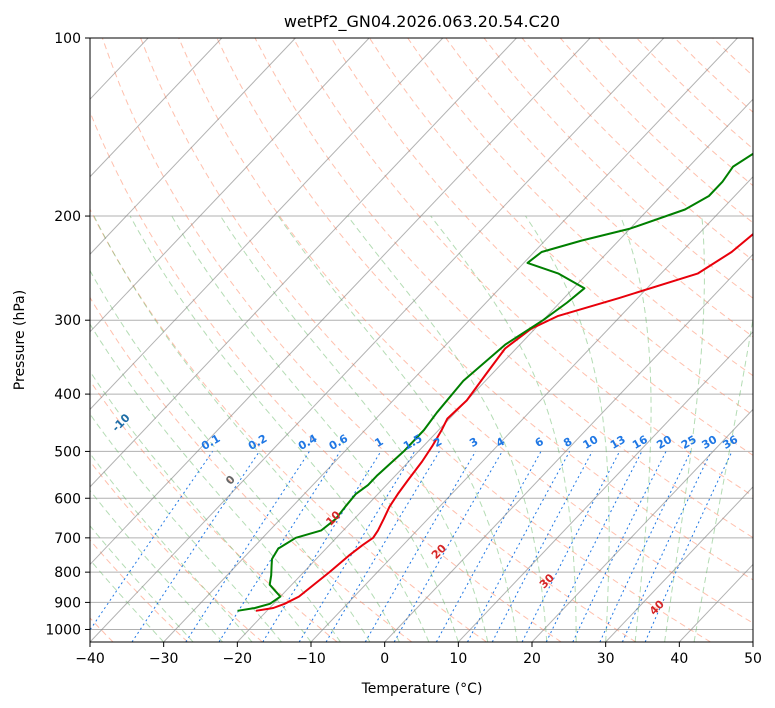 The image size is (775, 708). What do you see at coordinates (311, 659) in the screenshot?
I see `x-tick-label: −10` at bounding box center [311, 659].